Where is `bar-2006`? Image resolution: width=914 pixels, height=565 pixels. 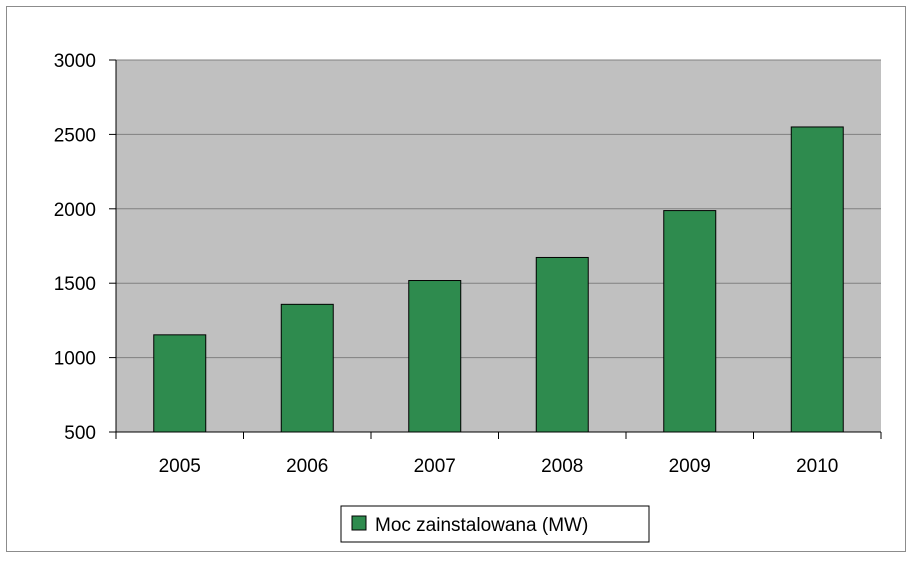
bar-2006 is located at coordinates (307, 368).